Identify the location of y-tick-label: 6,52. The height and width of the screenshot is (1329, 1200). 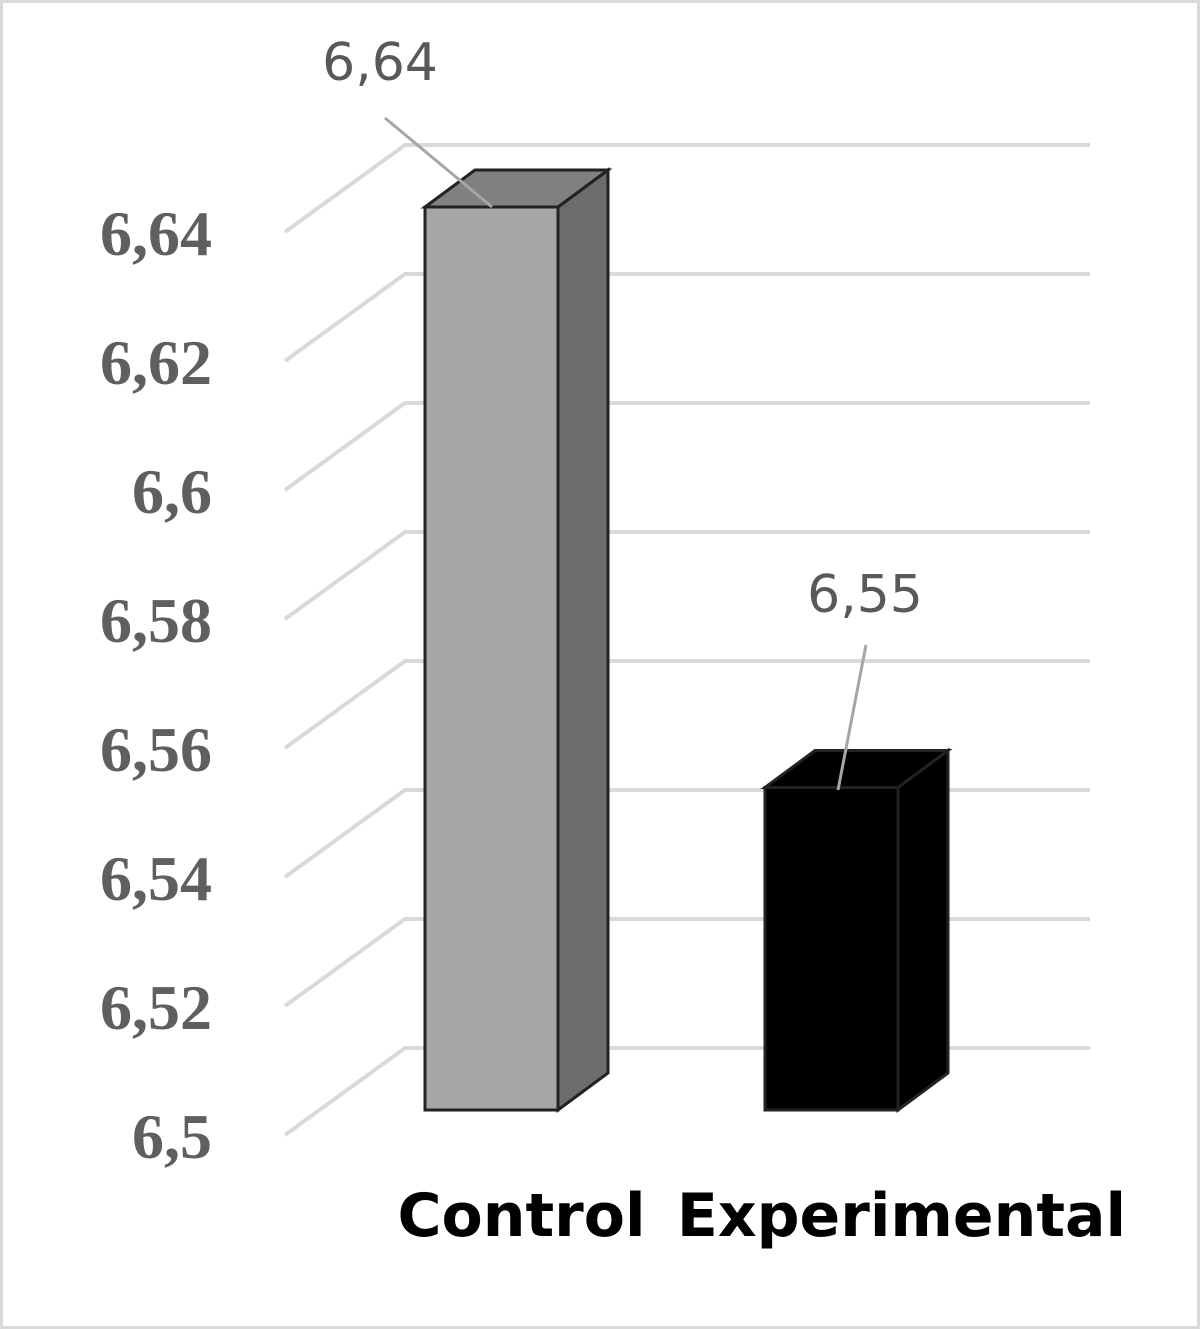
(156, 1007).